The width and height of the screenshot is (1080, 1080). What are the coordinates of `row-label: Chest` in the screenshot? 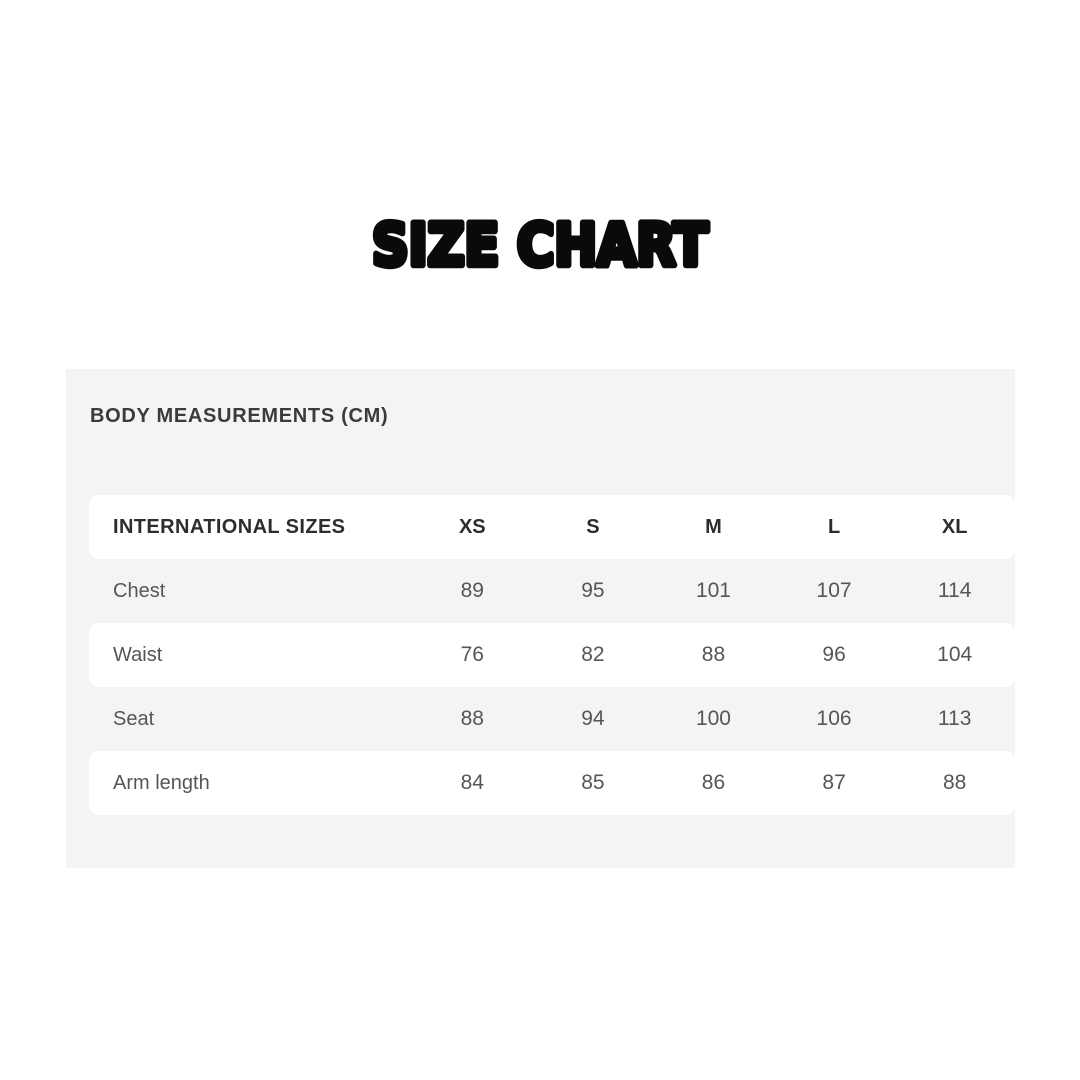 It's located at (139, 590).